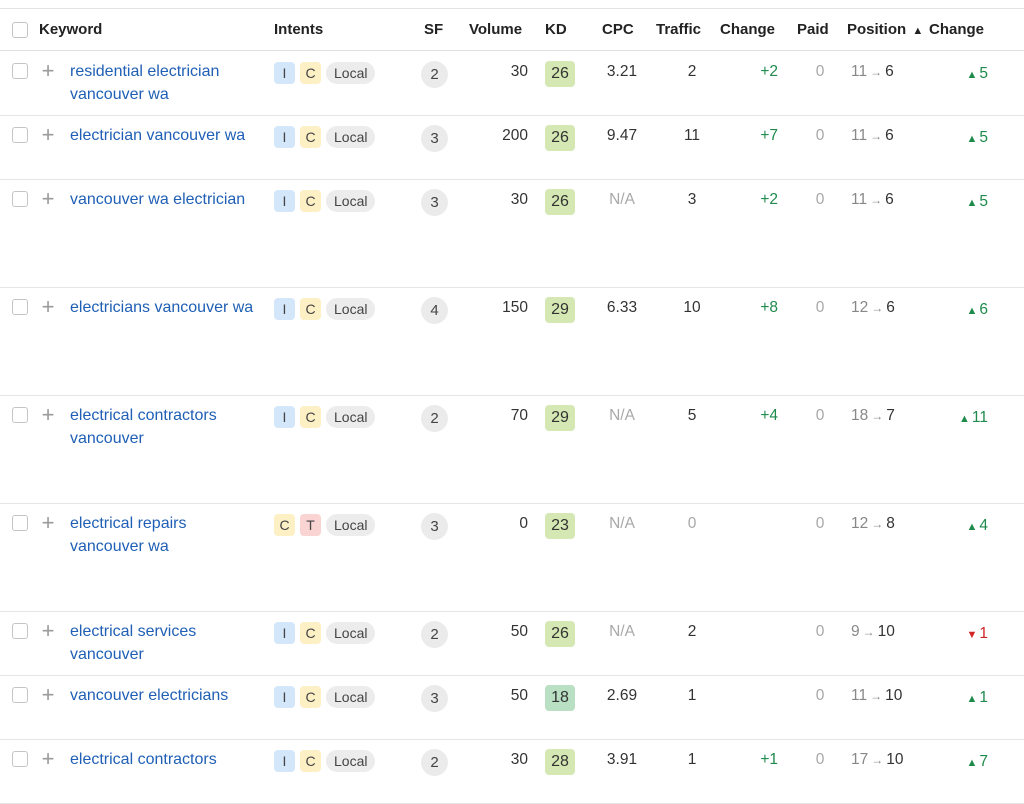  What do you see at coordinates (622, 135) in the screenshot?
I see `cpc-value: 9.47` at bounding box center [622, 135].